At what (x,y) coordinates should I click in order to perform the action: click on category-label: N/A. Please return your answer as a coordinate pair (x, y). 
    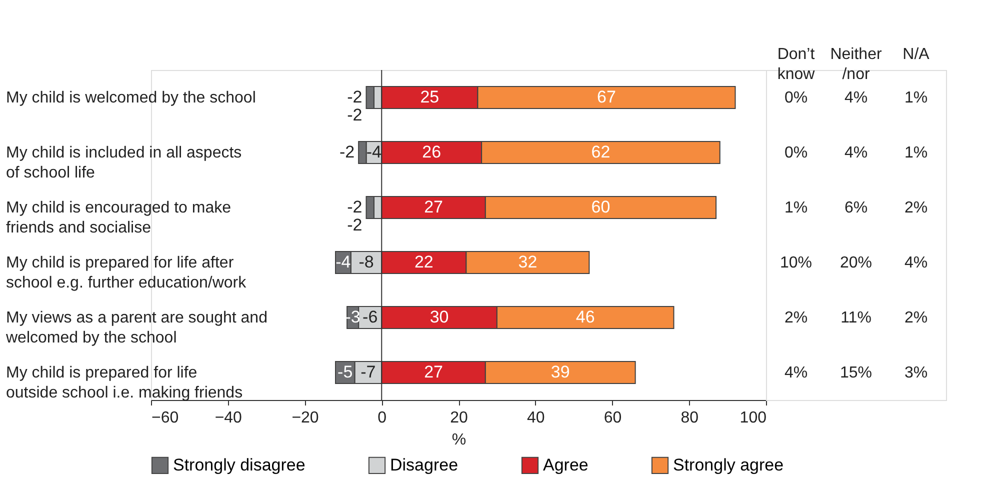
    Looking at the image, I should click on (916, 54).